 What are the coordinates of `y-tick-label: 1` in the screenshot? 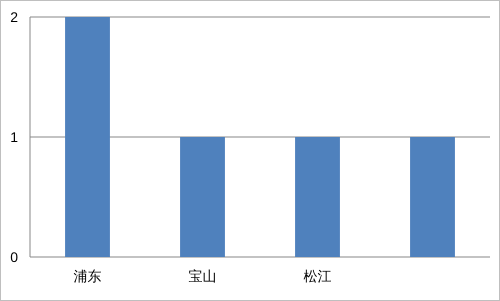 It's located at (14, 137).